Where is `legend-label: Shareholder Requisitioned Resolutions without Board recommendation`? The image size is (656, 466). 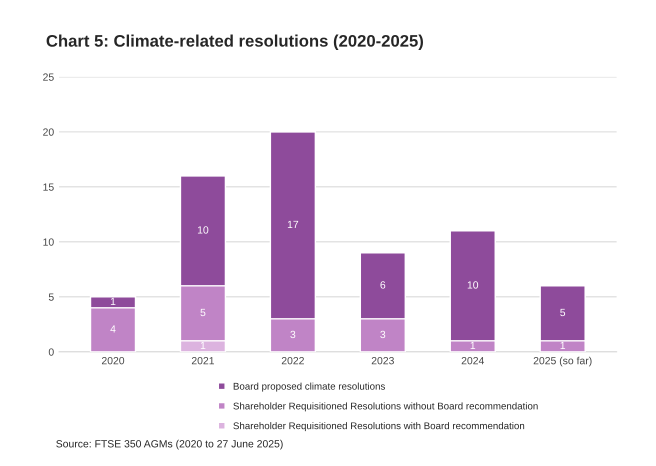 legend-label: Shareholder Requisitioned Resolutions without Board recommendation is located at coordinates (385, 407).